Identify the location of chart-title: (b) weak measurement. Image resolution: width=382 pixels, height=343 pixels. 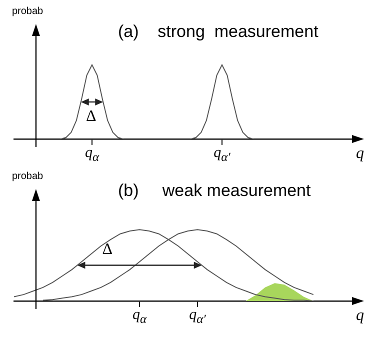
(214, 191).